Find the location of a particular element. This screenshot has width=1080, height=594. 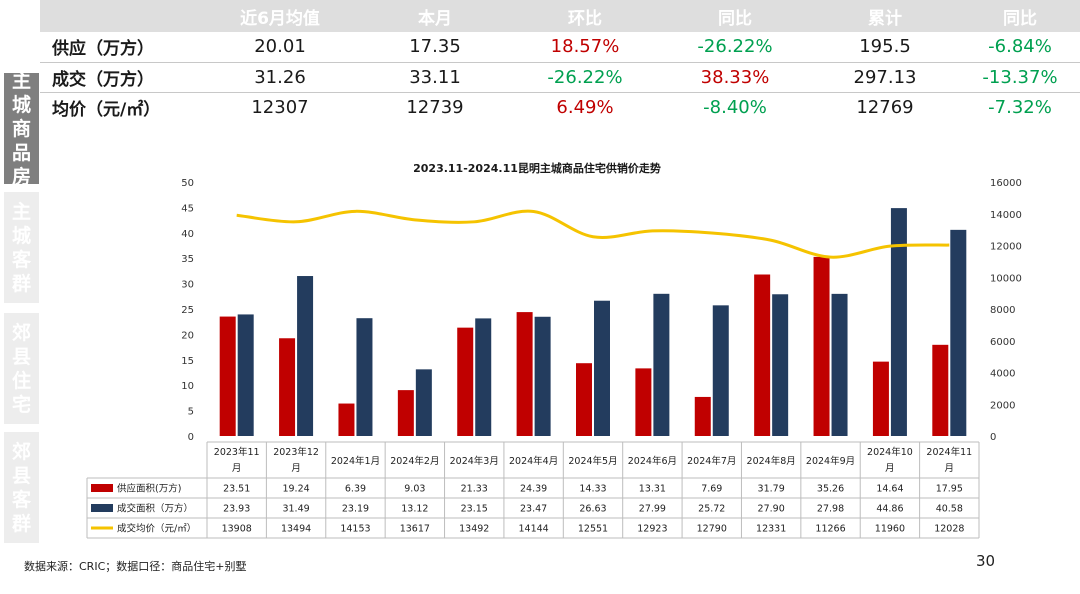

side-tab-char: 宅 is located at coordinates (21, 404).